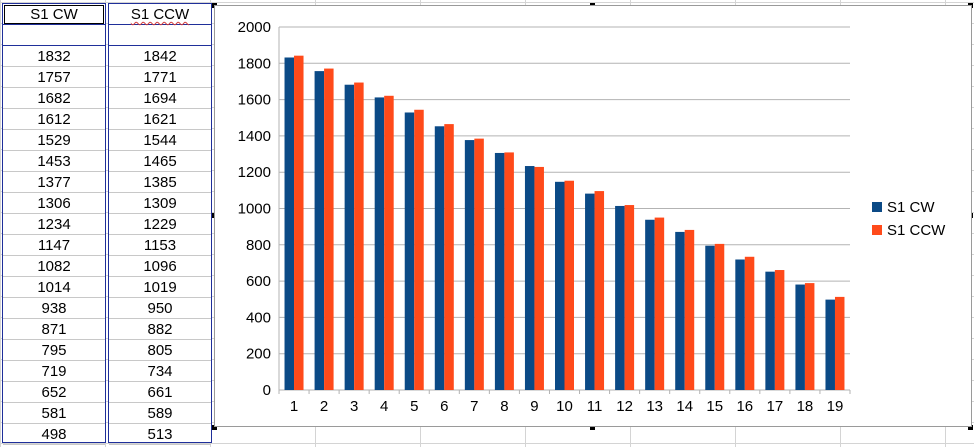 Image resolution: width=974 pixels, height=447 pixels. Describe the element at coordinates (54, 77) in the screenshot. I see `table-cell: 1757` at that location.